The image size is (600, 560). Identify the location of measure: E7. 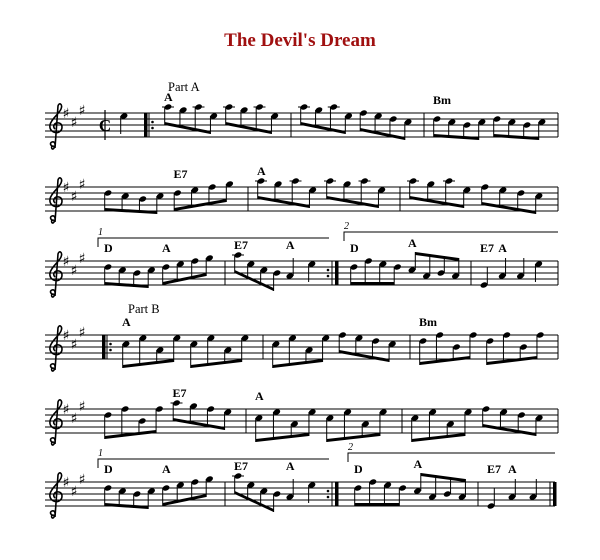
(175, 412).